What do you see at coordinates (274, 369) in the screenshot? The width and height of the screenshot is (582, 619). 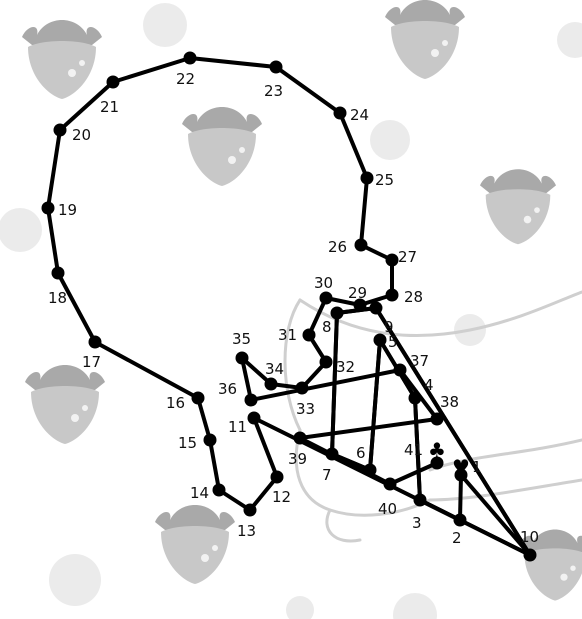 I see `dot-label: 34` at bounding box center [274, 369].